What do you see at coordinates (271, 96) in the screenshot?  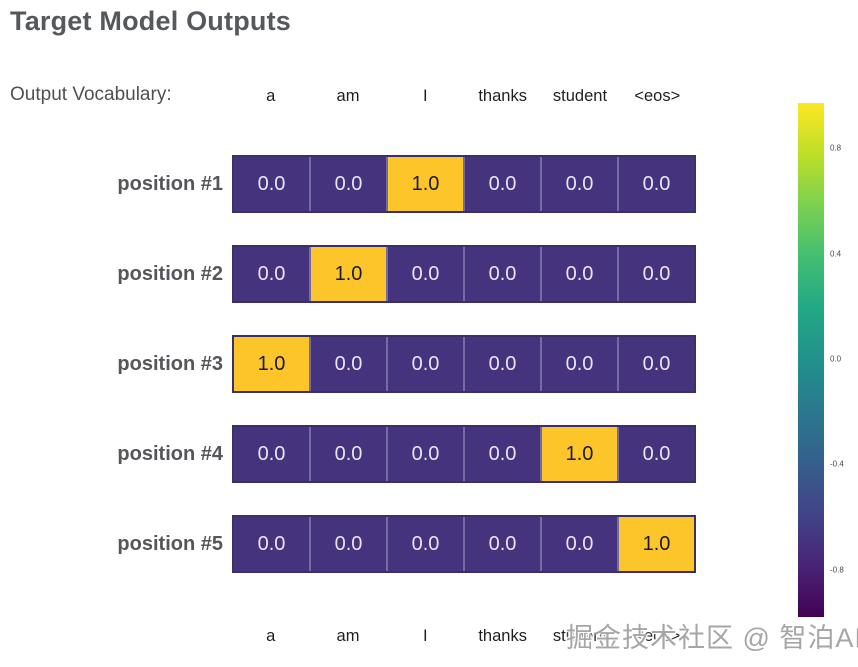 I see `vocab-label: a` at bounding box center [271, 96].